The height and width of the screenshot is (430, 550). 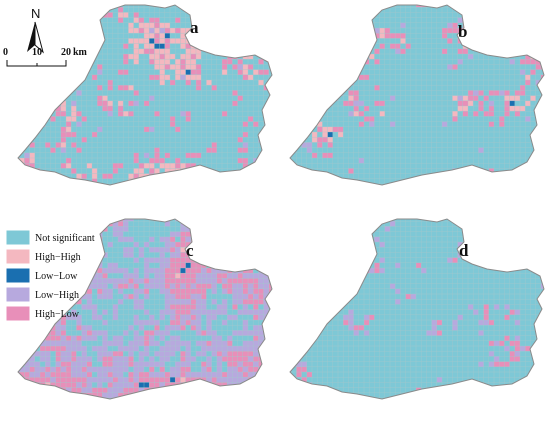 I want to click on panel-label-c: c, so click(x=190, y=250).